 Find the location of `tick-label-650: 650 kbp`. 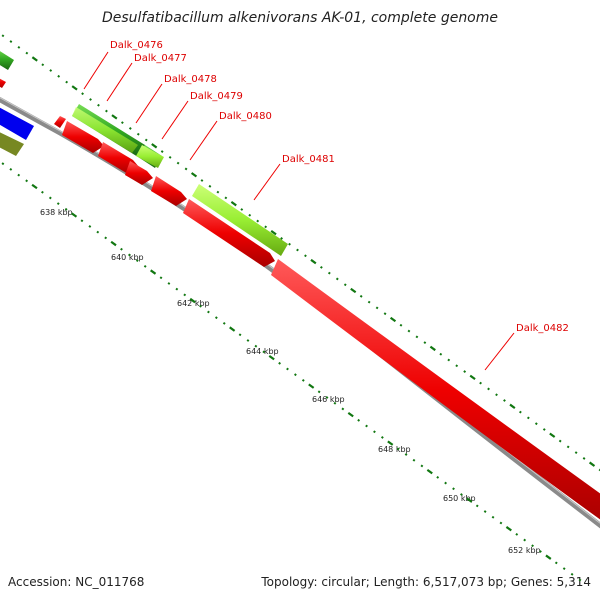

tick-label-650: 650 kbp is located at coordinates (459, 498).